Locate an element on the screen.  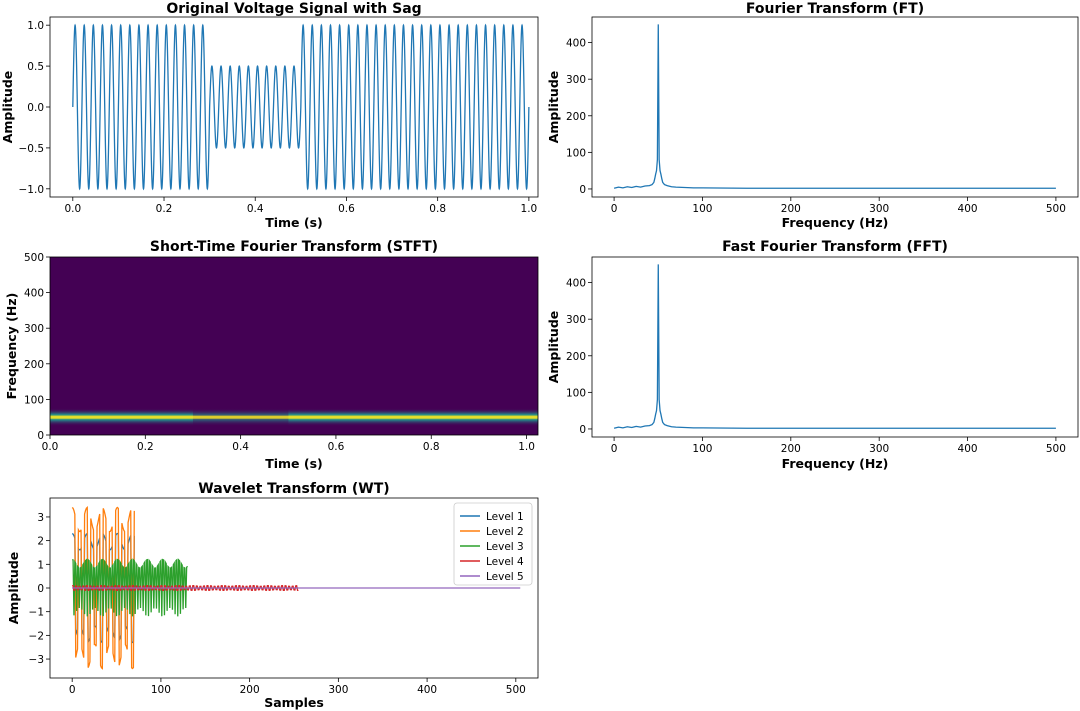
fft-axes-frame is located at coordinates (835, 347).